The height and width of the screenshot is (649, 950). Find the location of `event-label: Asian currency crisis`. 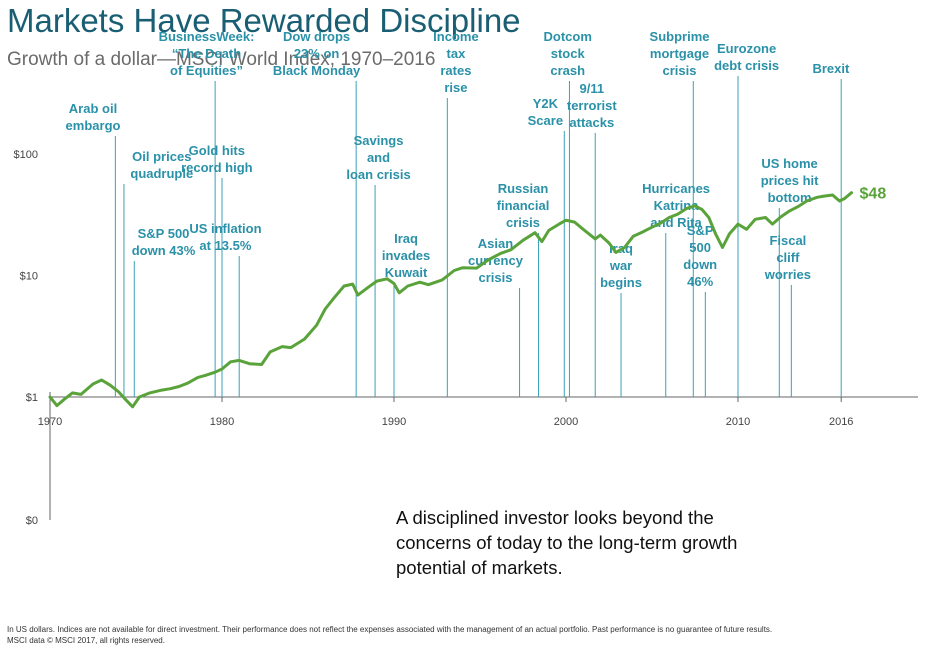

event-label: Asian currency crisis is located at coordinates (496, 260).